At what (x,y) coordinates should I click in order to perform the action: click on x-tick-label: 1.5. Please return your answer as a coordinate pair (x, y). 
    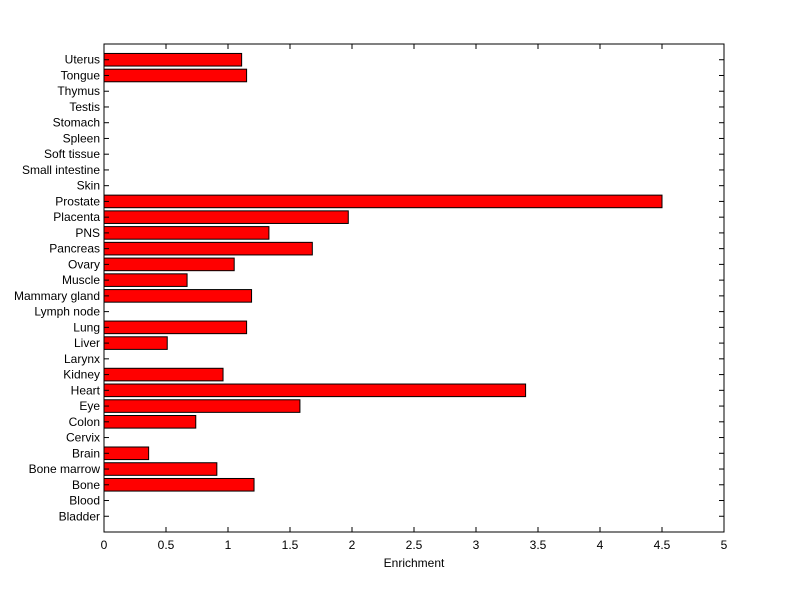
    Looking at the image, I should click on (290, 545).